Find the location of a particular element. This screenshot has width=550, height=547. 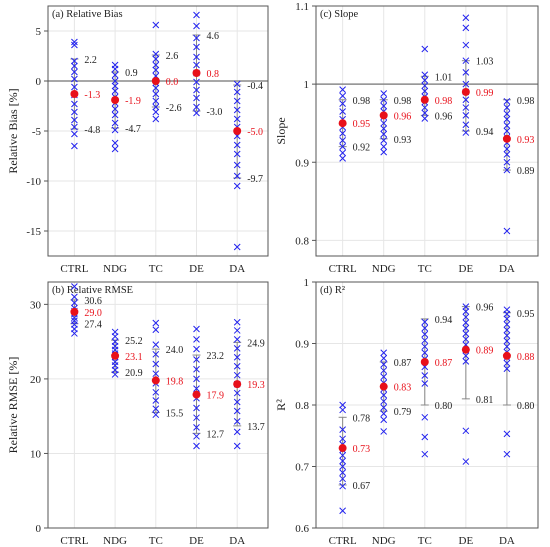

mean-value-label: 19.3 is located at coordinates (256, 385).